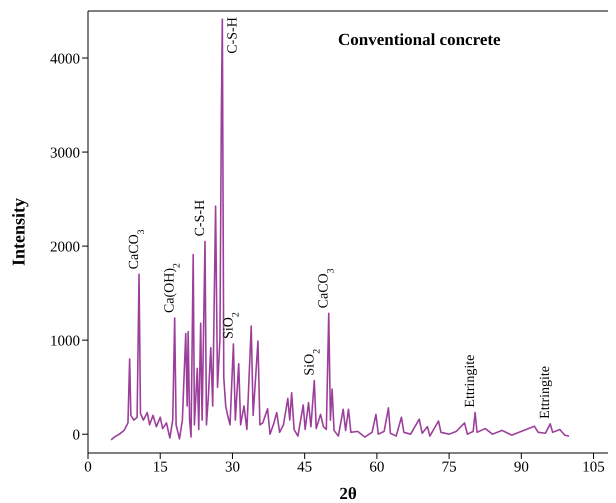 Image resolution: width=616 pixels, height=503 pixels. What do you see at coordinates (18, 232) in the screenshot?
I see `y-axis-title: Intensity` at bounding box center [18, 232].